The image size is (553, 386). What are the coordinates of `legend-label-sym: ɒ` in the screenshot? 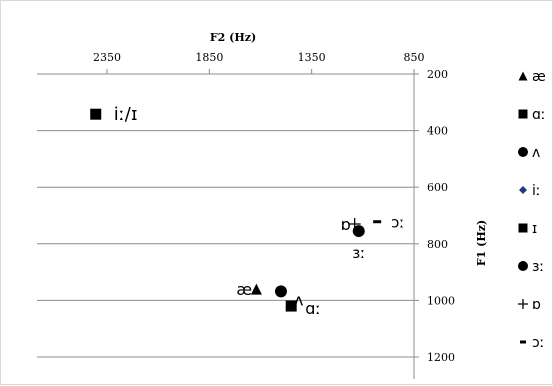 It's located at (536, 305).